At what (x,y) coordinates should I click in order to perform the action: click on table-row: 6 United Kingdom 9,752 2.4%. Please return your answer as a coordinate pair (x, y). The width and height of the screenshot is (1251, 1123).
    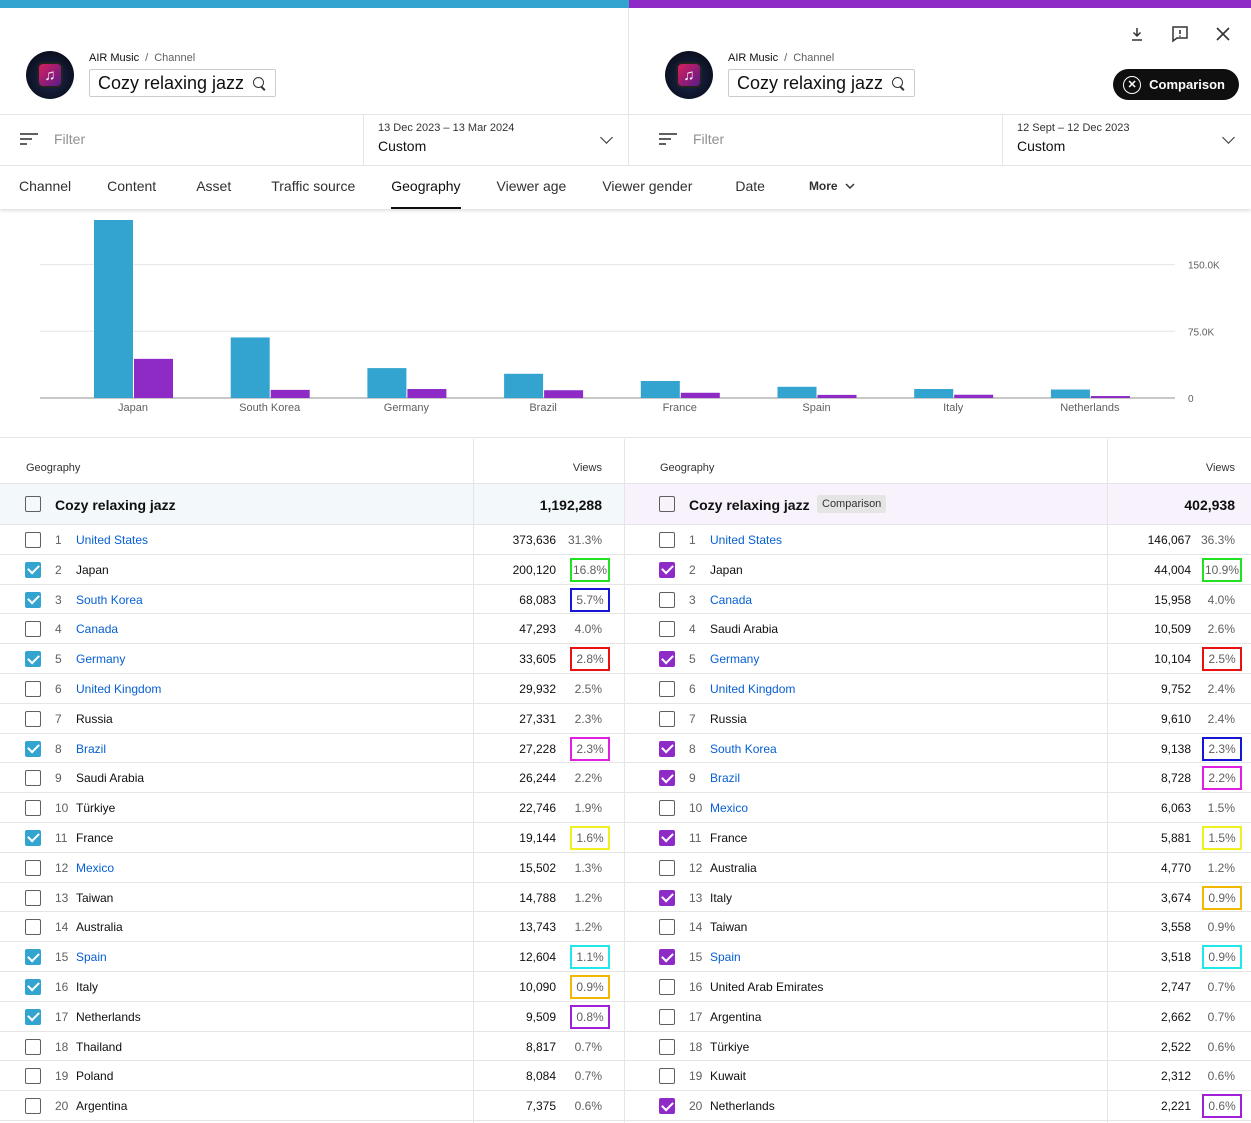
    Looking at the image, I should click on (937, 689).